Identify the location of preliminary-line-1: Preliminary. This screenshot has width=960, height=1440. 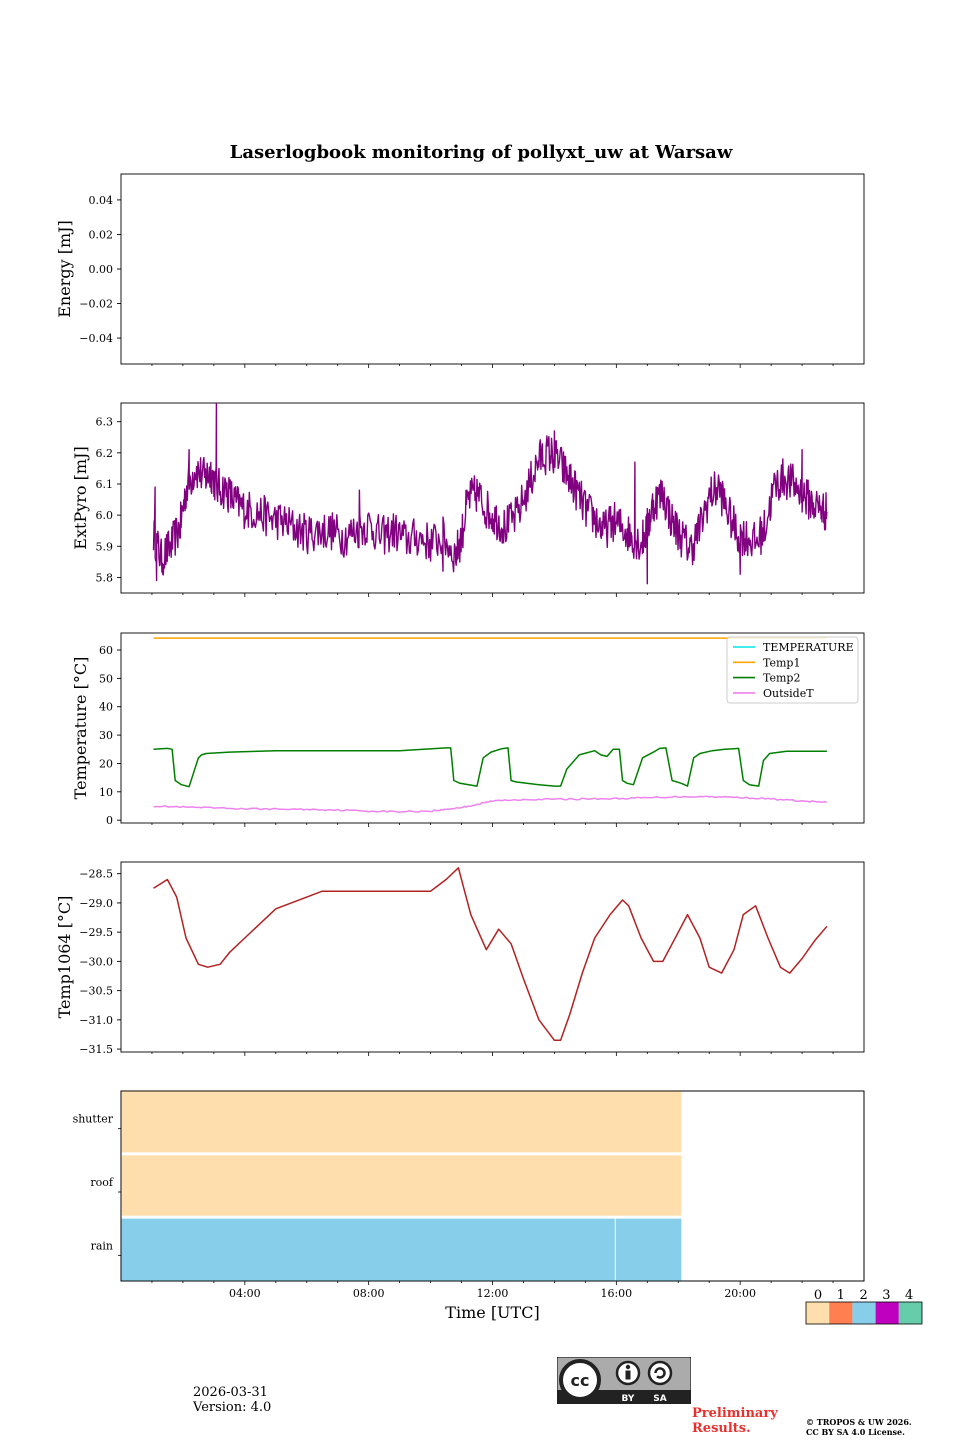
(735, 1413).